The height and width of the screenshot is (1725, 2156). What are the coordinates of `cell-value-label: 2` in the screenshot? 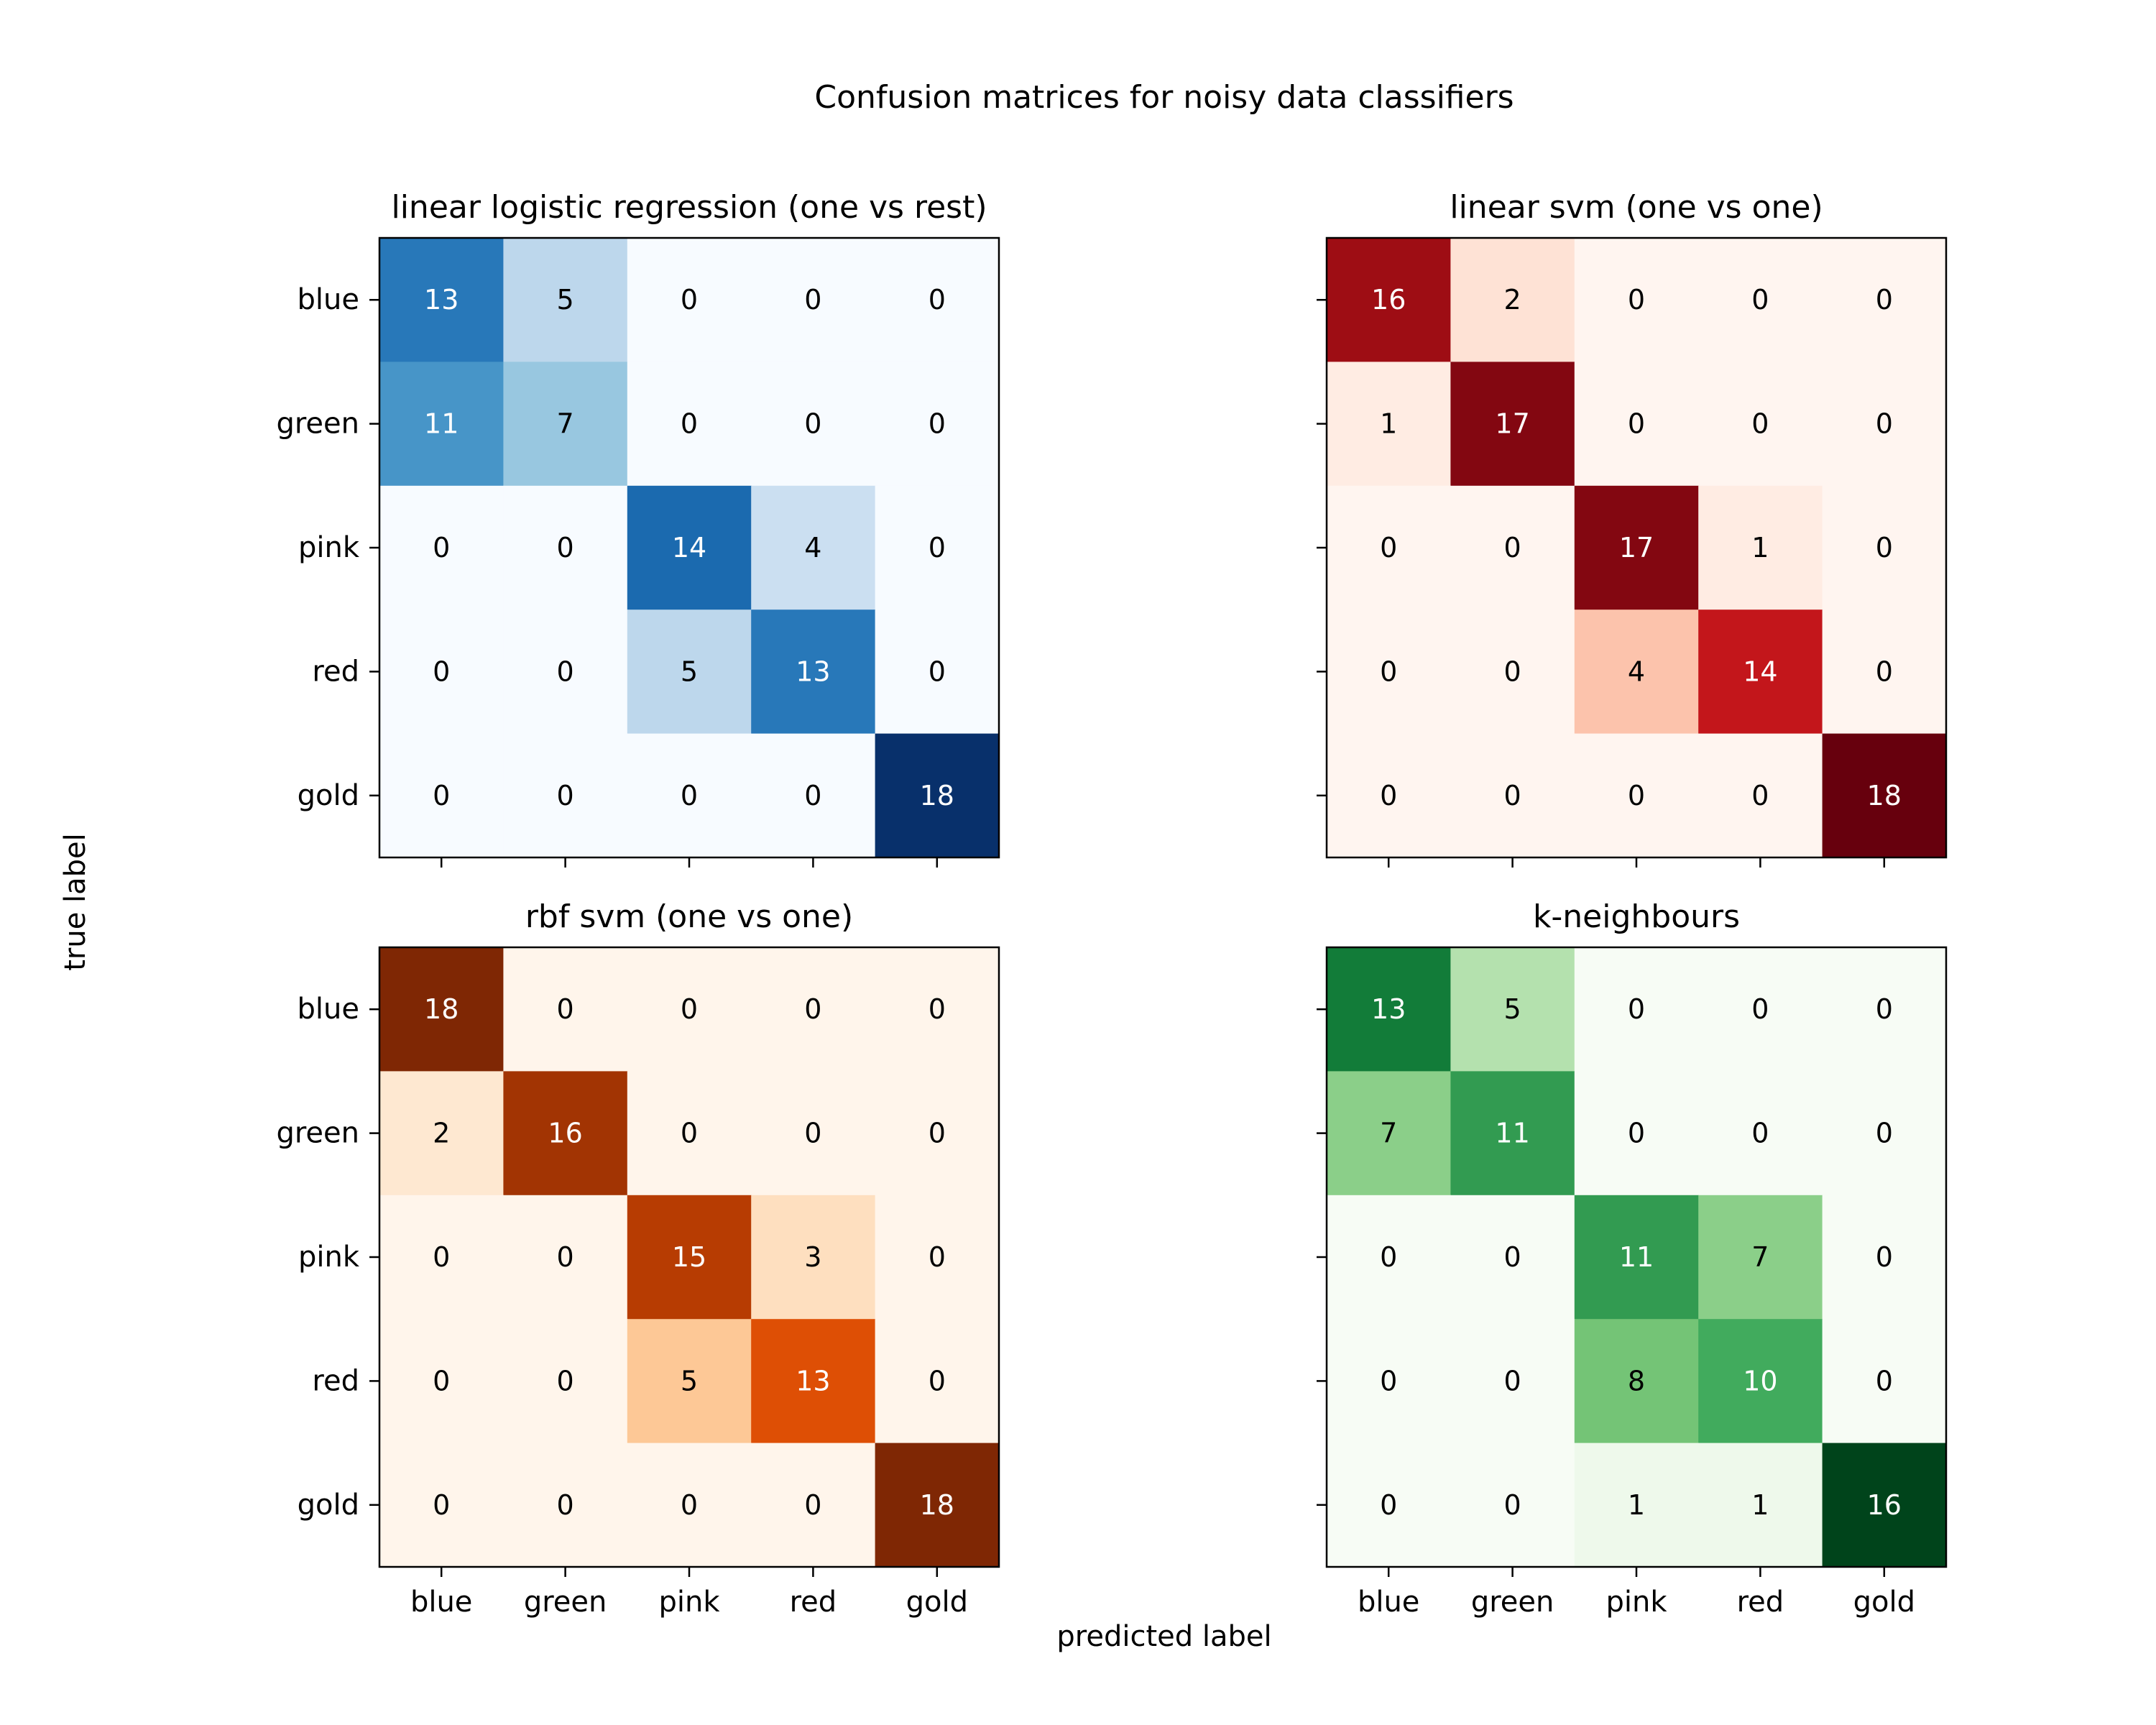 It's located at (442, 1133).